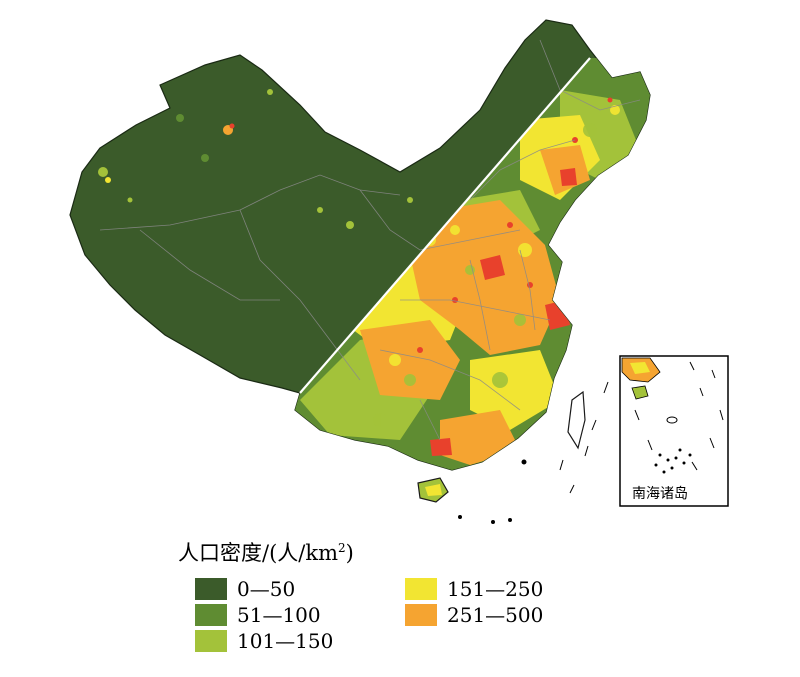 This screenshot has height=677, width=800. I want to click on sea-islands, so click(533, 452).